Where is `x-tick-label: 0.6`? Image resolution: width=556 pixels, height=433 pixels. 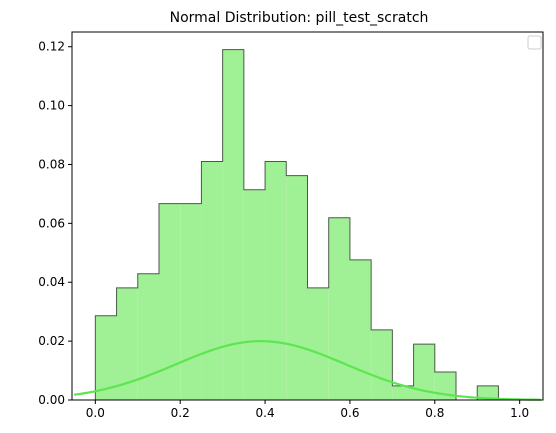 x-tick-label: 0.6 is located at coordinates (349, 413).